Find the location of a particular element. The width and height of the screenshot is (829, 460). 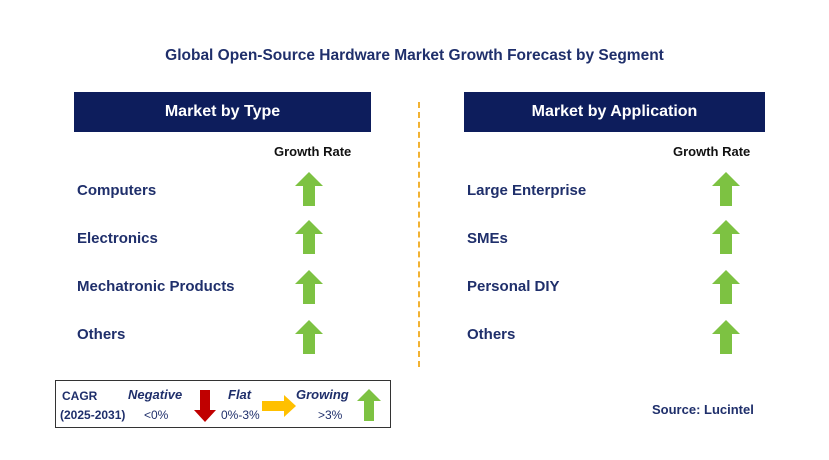

right-row-label: Others is located at coordinates (491, 334).